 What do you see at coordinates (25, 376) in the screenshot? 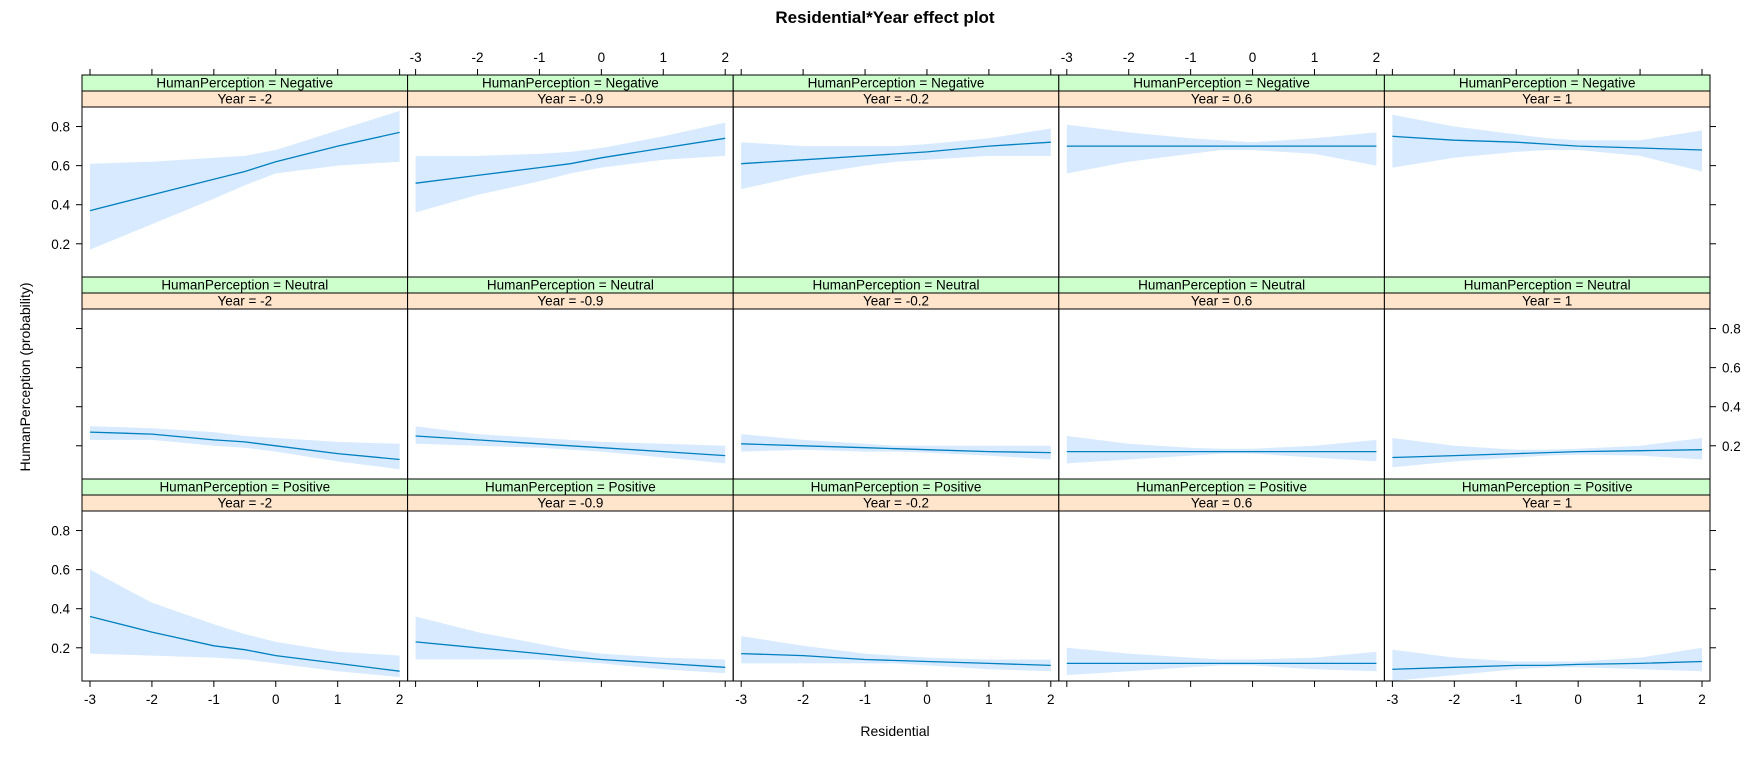
I see `y-axis-label: HumanPerception (probability)` at bounding box center [25, 376].